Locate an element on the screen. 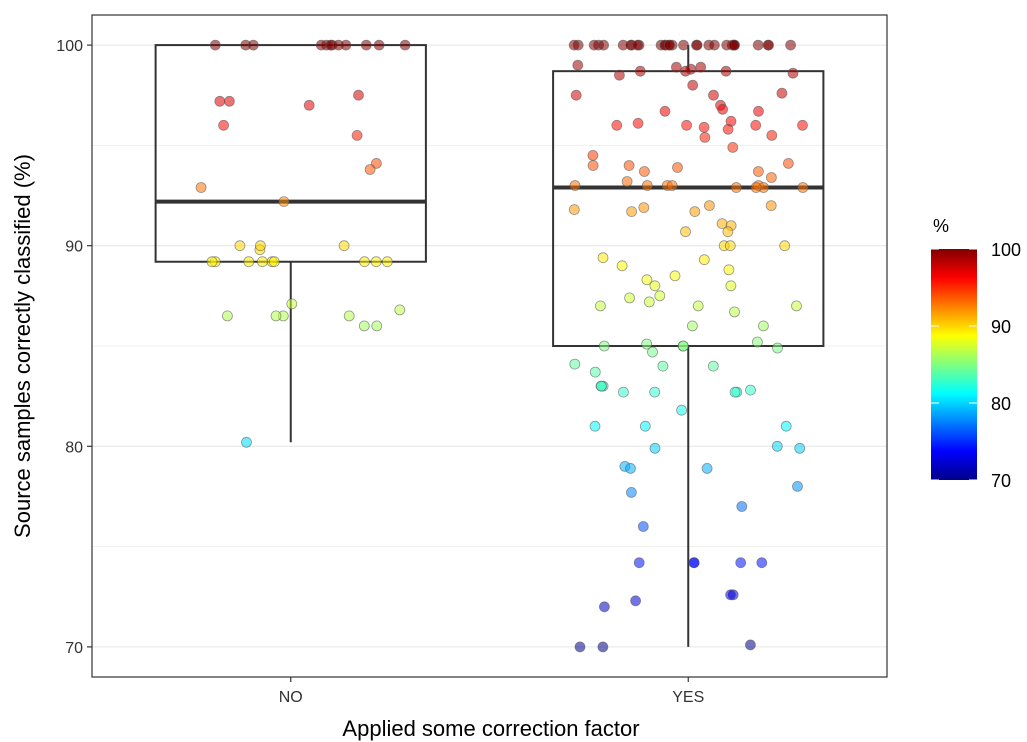  legend-tick-label: 70 is located at coordinates (1001, 481).